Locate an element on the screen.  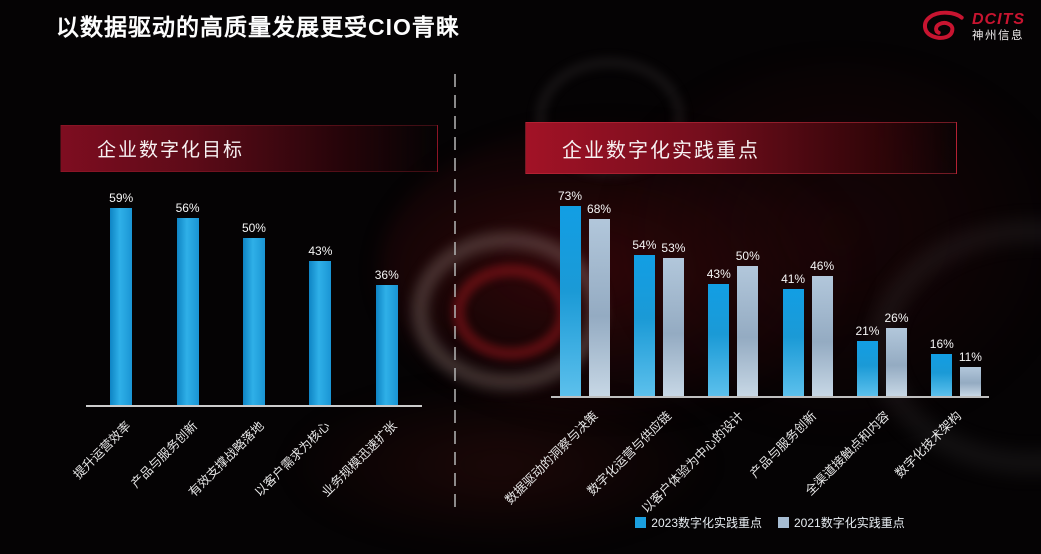
bar-column: 11% is located at coordinates (970, 373).